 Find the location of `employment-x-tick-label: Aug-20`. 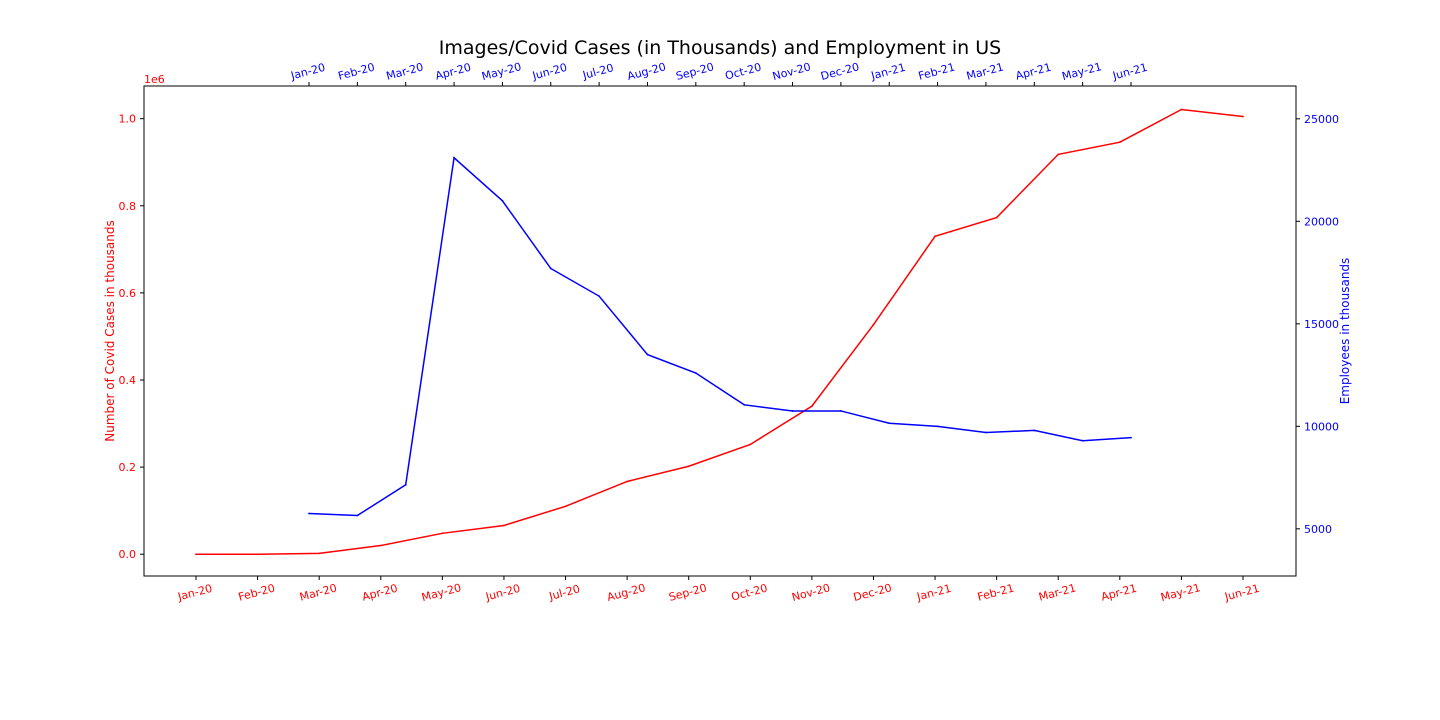

employment-x-tick-label: Aug-20 is located at coordinates (646, 71).